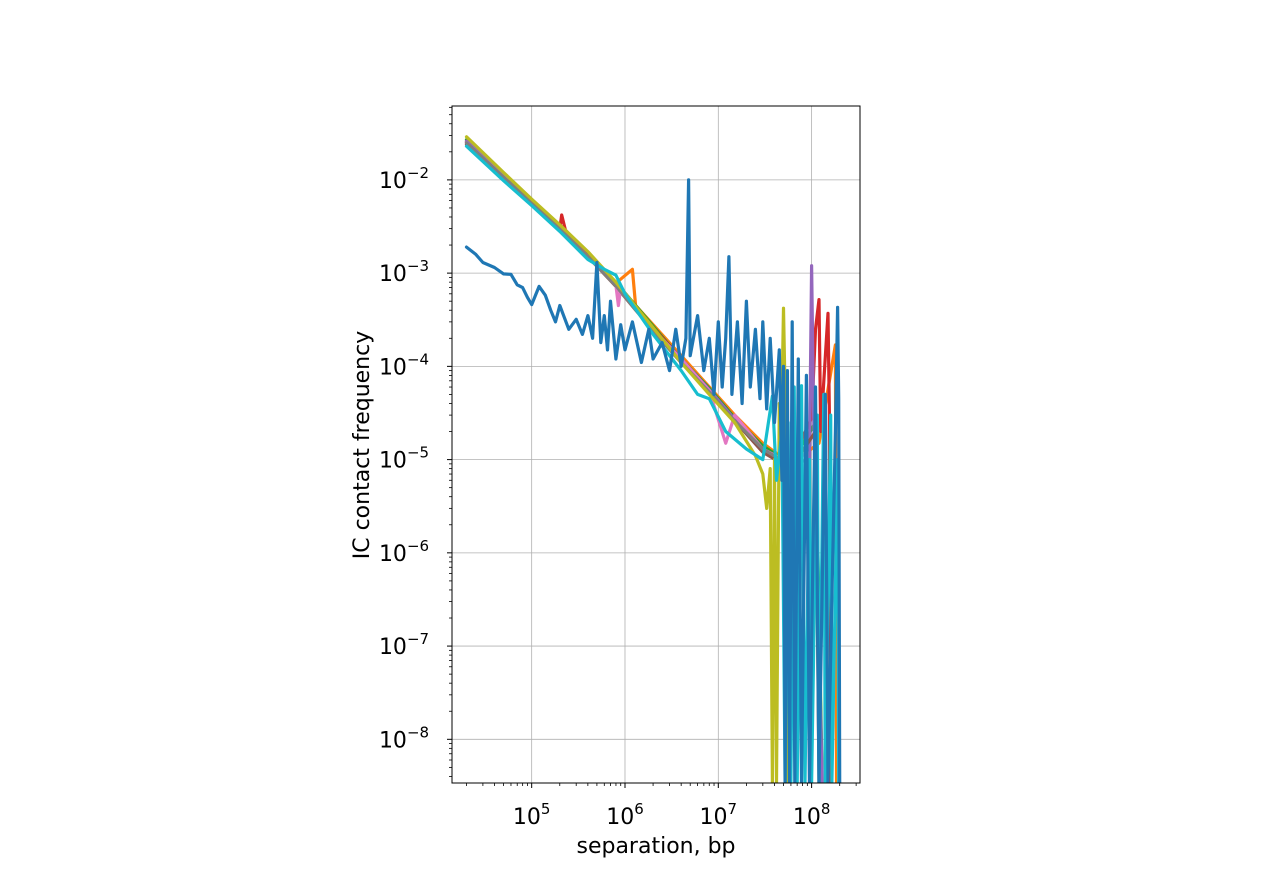  Describe the element at coordinates (655, 846) in the screenshot. I see `x-axis-label: separation, bp` at that location.